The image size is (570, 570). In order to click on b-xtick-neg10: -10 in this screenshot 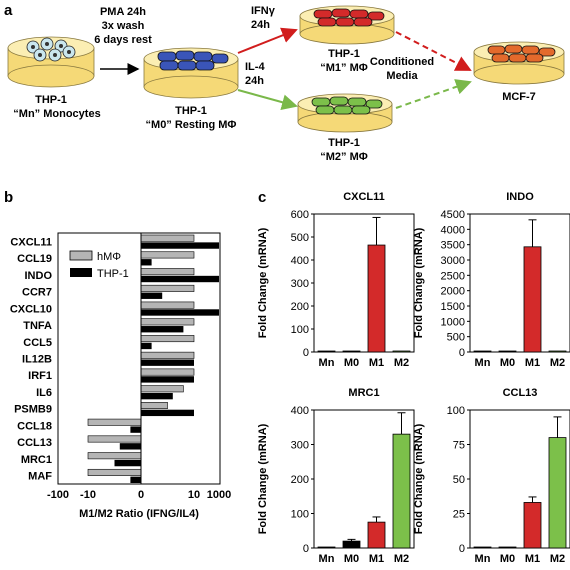, I will do `click(88, 495)`.